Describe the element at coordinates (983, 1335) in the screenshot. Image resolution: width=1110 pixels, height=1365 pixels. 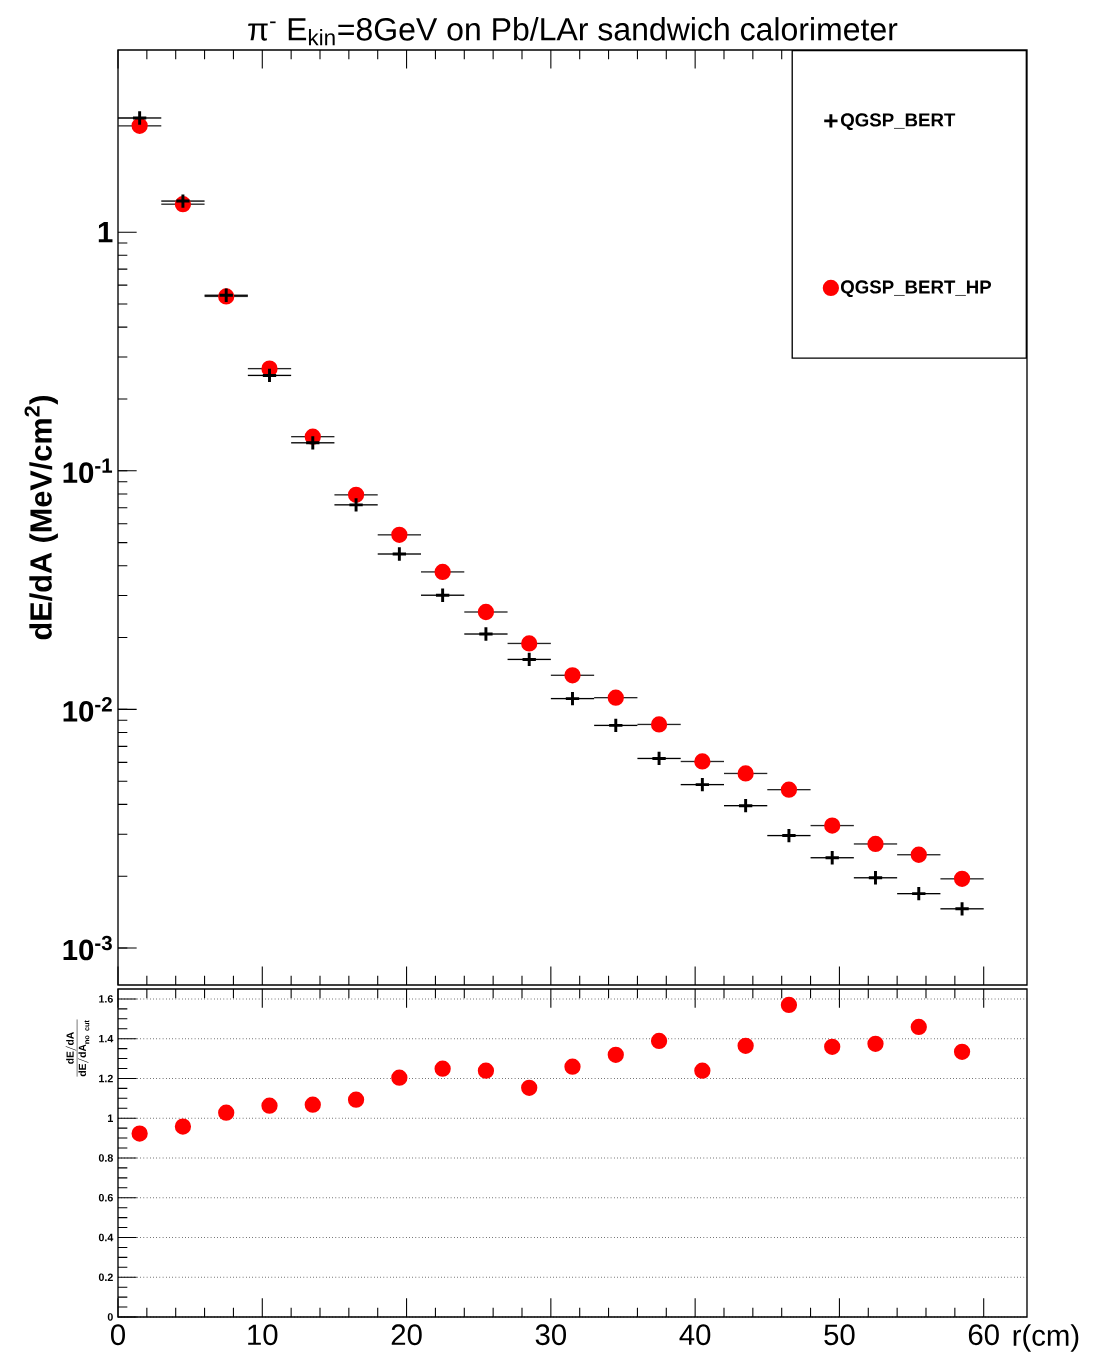
I see `x-tick-label: 60` at that location.